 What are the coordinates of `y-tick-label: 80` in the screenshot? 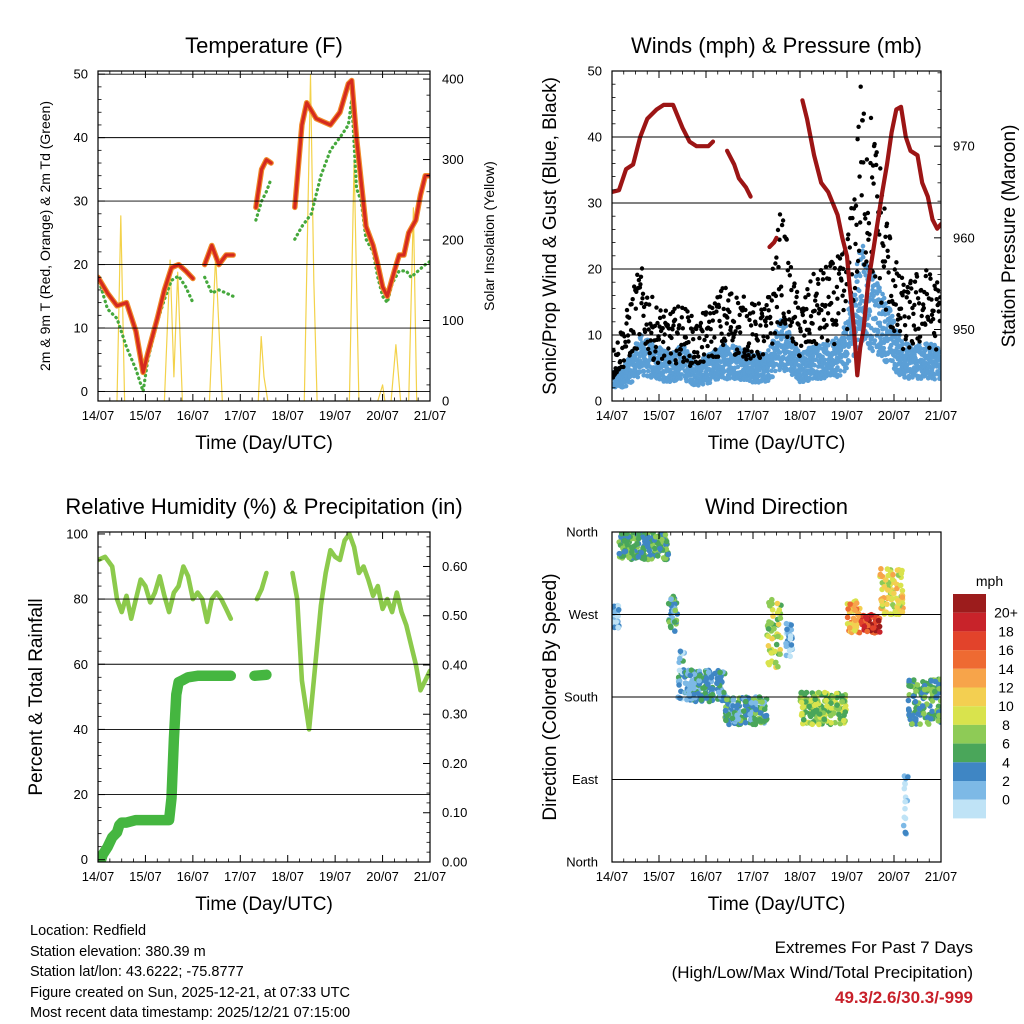 It's located at (81, 599).